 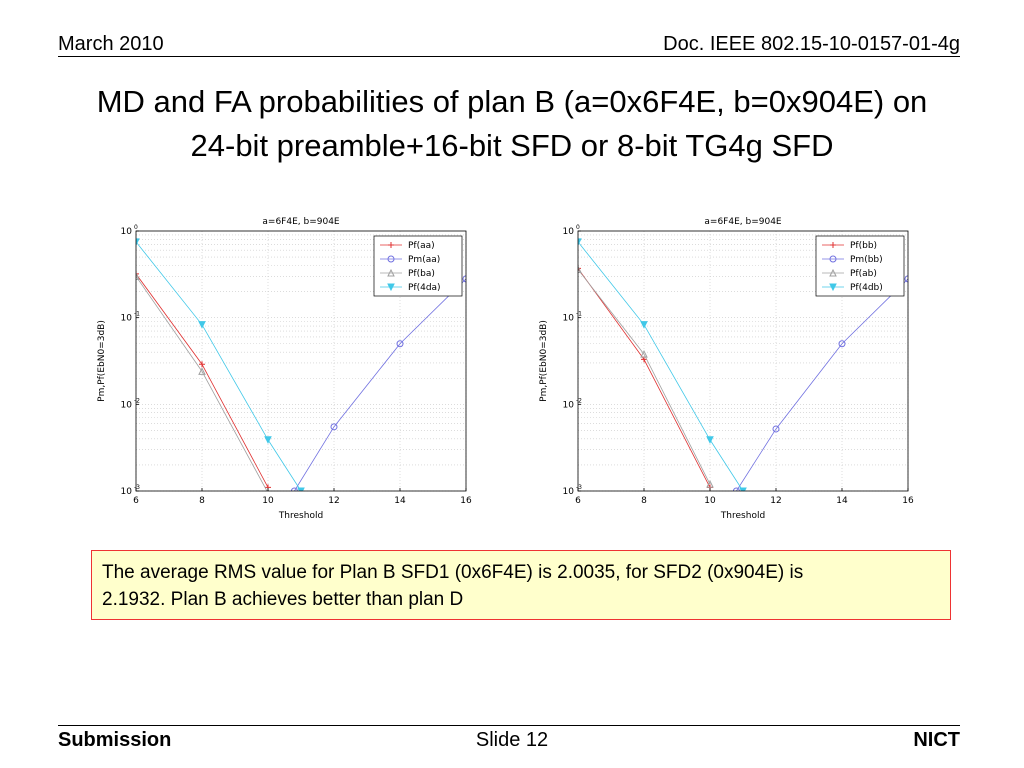 I want to click on legend: Pf(aa) Pm(aa) Pf(ba) Pf(4da), so click(x=418, y=266).